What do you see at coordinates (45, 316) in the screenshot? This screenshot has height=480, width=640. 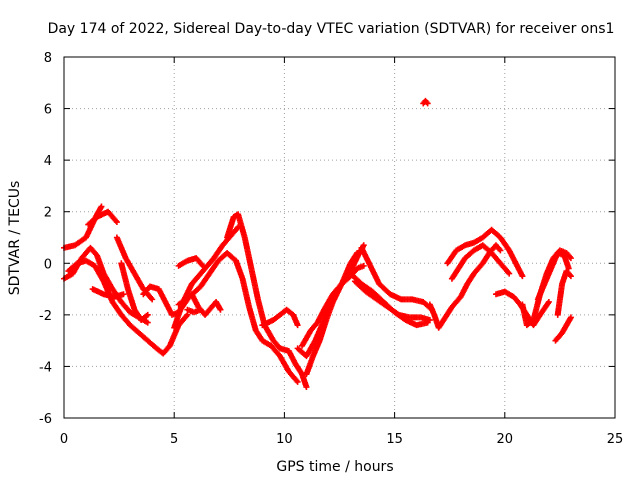 I see `y-tick-label: -2` at bounding box center [45, 316].